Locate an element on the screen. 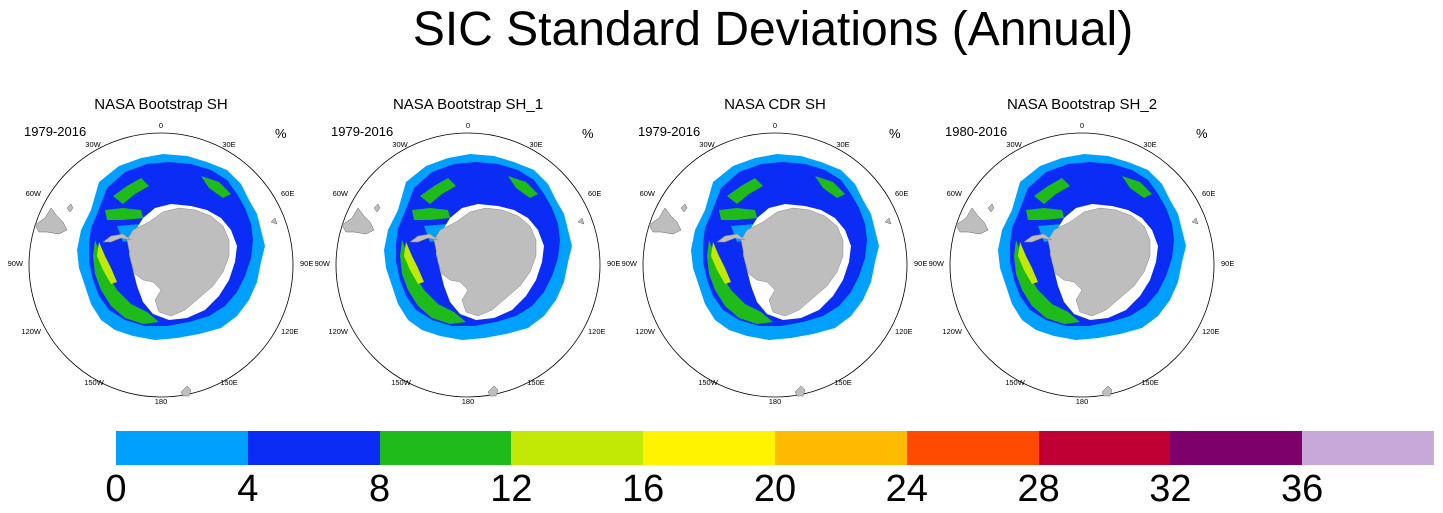 Image resolution: width=1443 pixels, height=513 pixels. colorbar-tick-label: 16 is located at coordinates (643, 489).